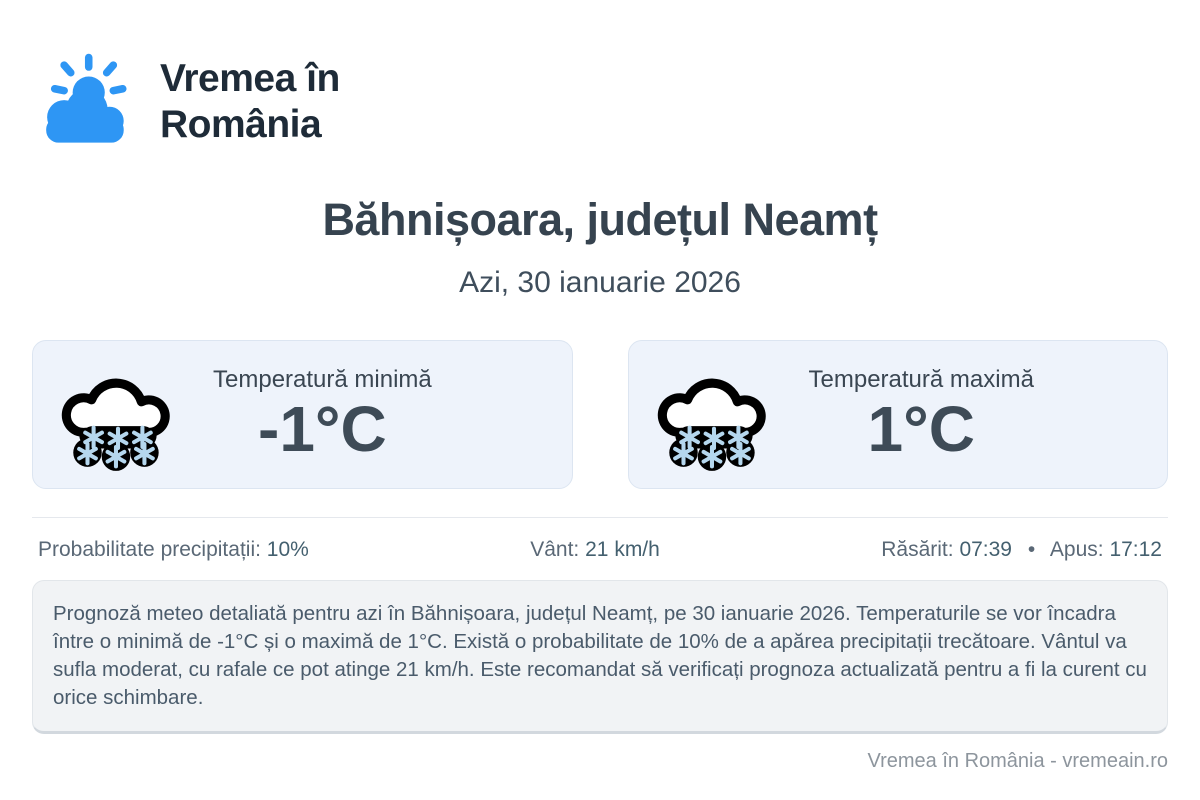 The height and width of the screenshot is (800, 1200). What do you see at coordinates (250, 79) in the screenshot?
I see `logo-line1: Vremea în` at bounding box center [250, 79].